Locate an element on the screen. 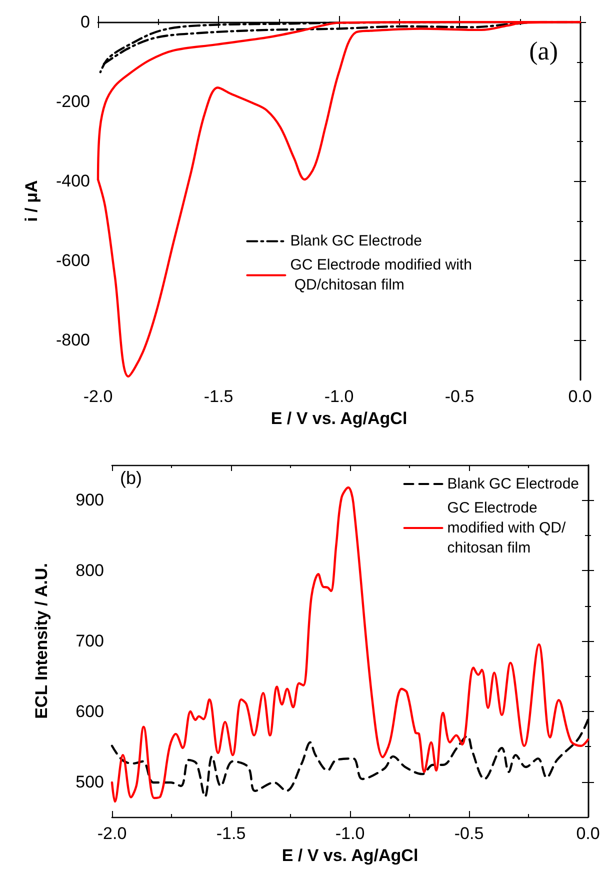 The width and height of the screenshot is (603, 869). y-tick-label: 700 is located at coordinates (90, 641).